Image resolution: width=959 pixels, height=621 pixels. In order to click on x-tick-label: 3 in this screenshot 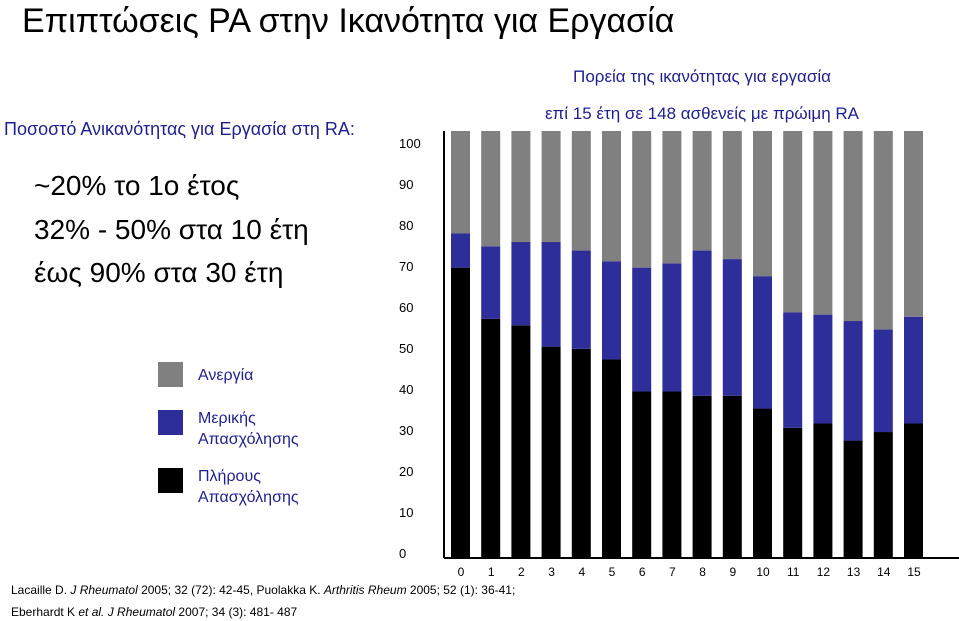, I will do `click(551, 572)`.